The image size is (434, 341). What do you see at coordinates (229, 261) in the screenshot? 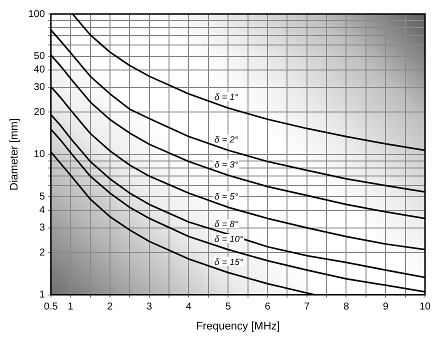
I see `series-label: δ = 15°` at bounding box center [229, 261].